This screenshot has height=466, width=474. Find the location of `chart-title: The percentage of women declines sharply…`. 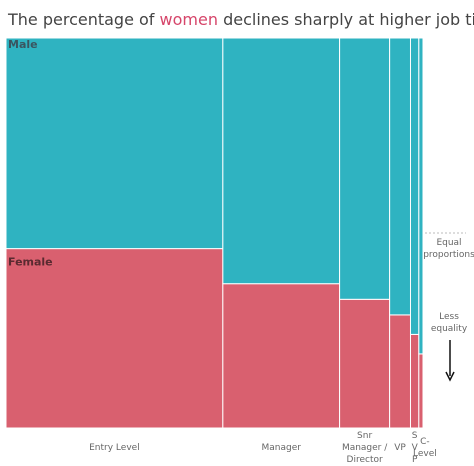

chart-title: The percentage of women declines sharply… is located at coordinates (240, 19).